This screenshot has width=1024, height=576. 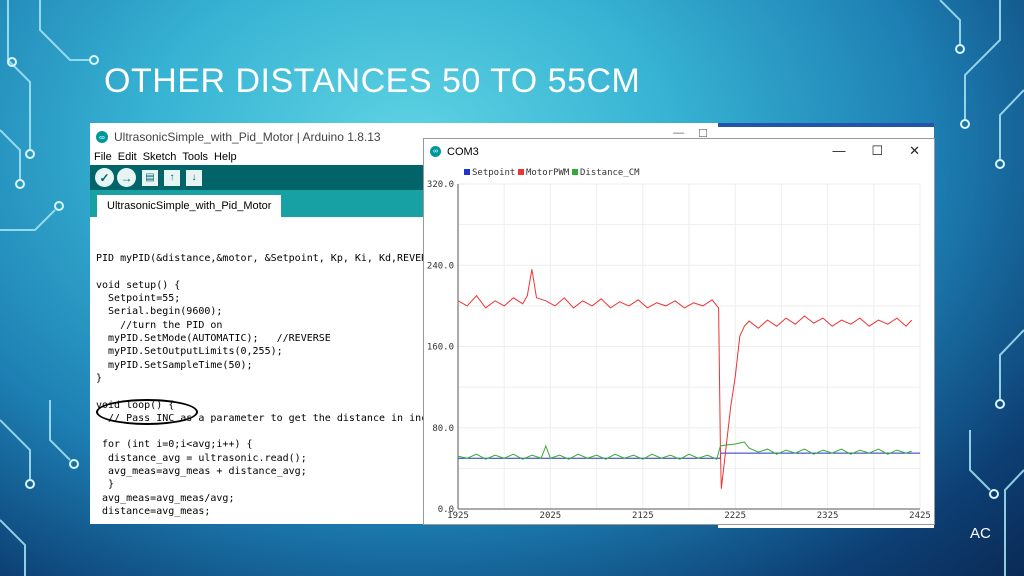 What do you see at coordinates (914, 150) in the screenshot?
I see `close-icon: ✕` at bounding box center [914, 150].